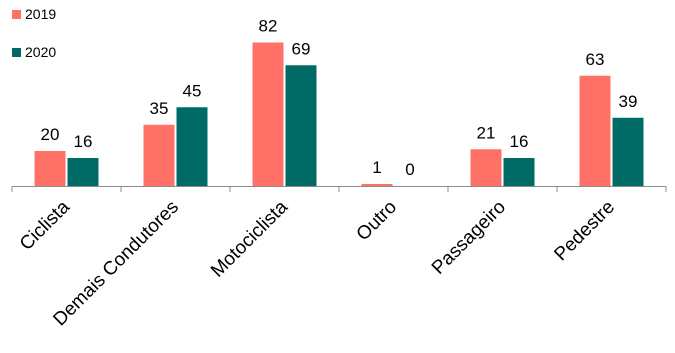 This screenshot has height=353, width=675. Describe the element at coordinates (409, 169) in the screenshot. I see `data-label-2020-3: 0` at that location.